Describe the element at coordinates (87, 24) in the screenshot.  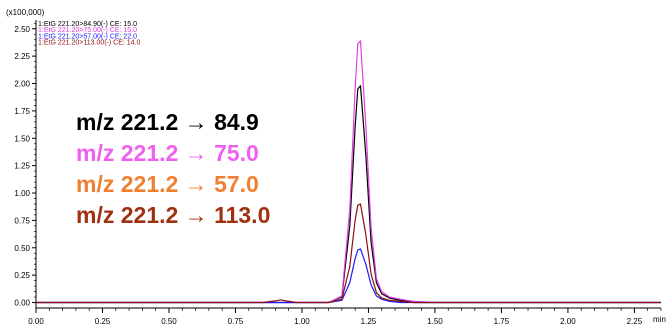
I see `legend-entry: 1:EtG 221.20>84.90(-) CE: 15.0` at that location.